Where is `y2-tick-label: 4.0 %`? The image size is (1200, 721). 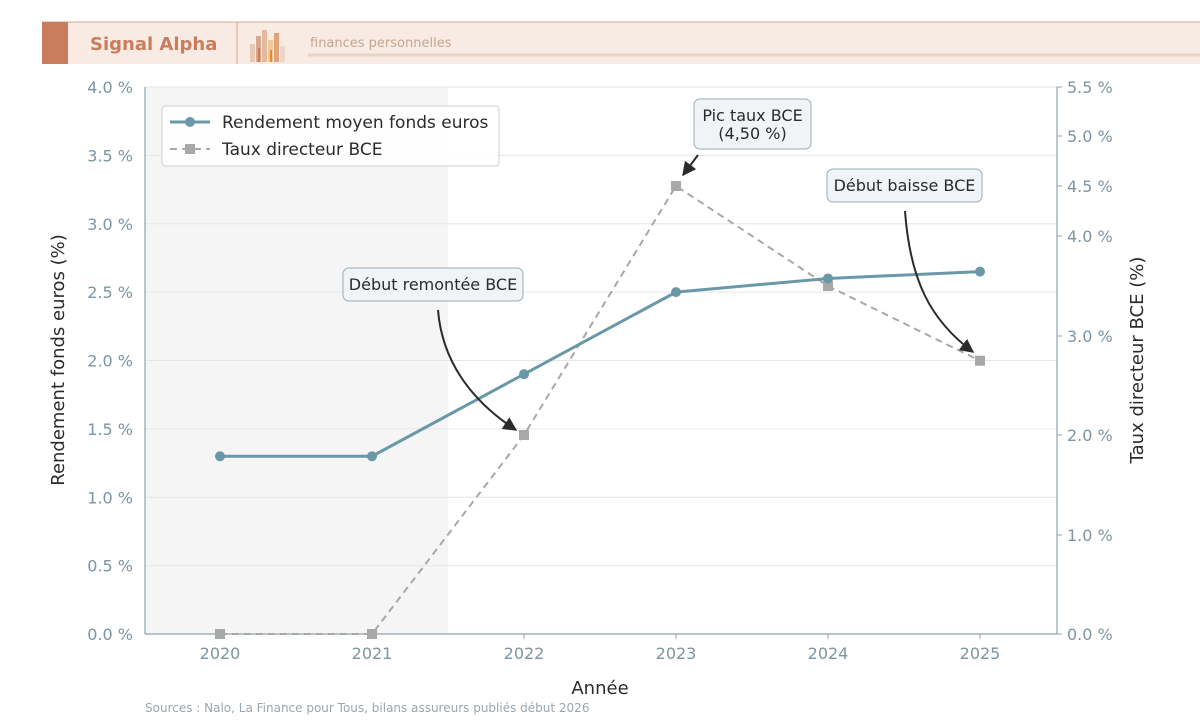 y2-tick-label: 4.0 % is located at coordinates (1090, 236).